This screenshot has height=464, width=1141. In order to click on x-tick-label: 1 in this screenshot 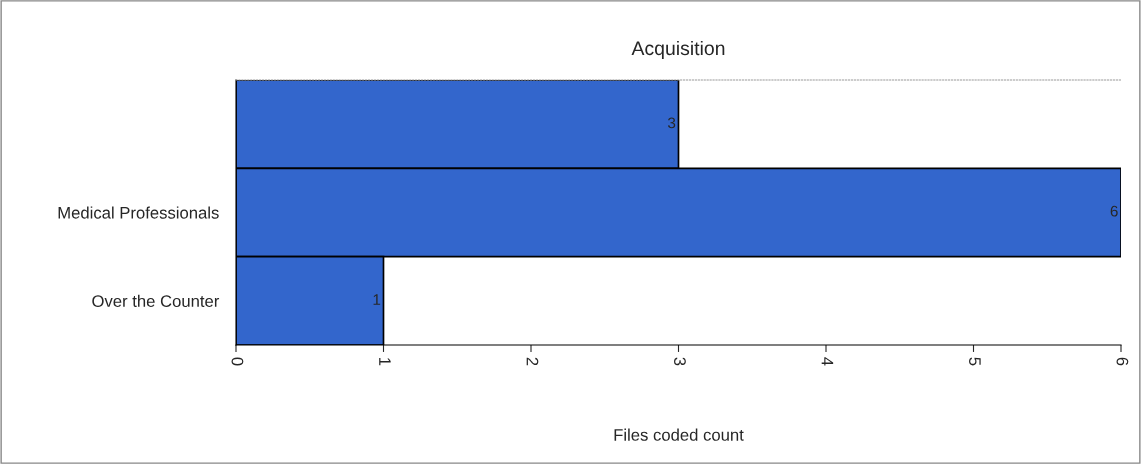, I will do `click(385, 362)`.